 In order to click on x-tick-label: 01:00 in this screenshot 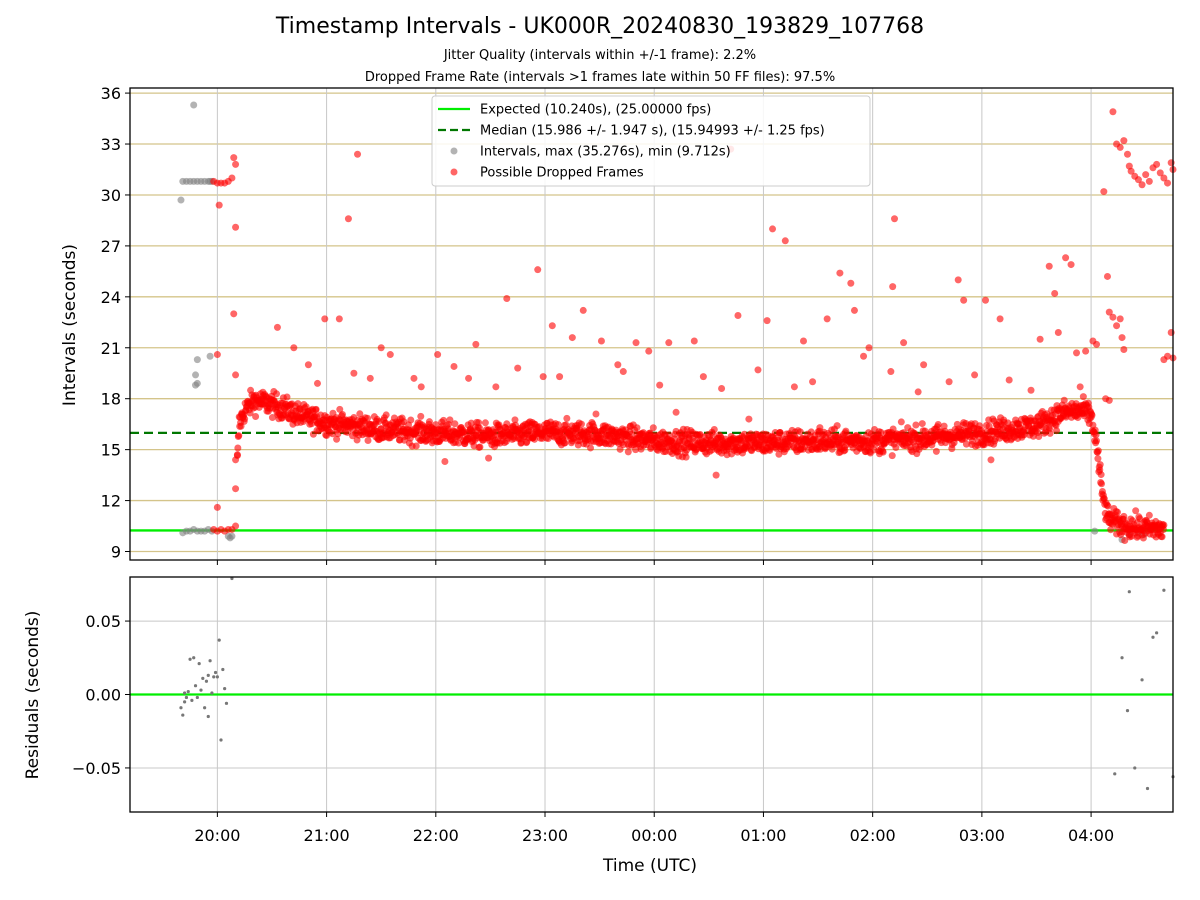, I will do `click(763, 835)`.